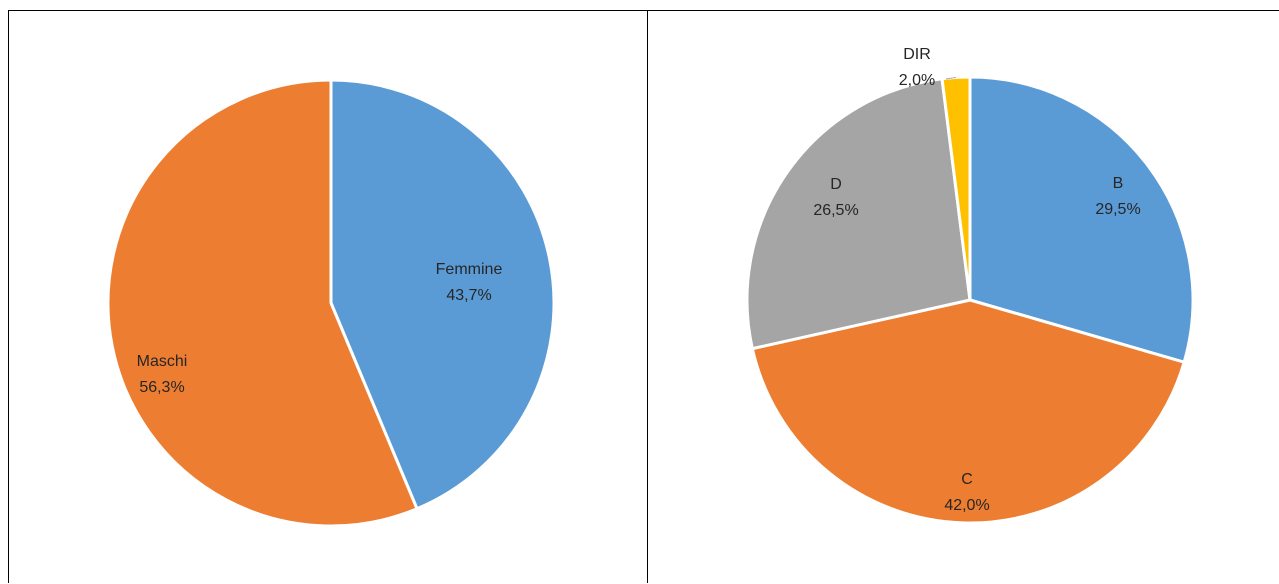 The image size is (1279, 584). What do you see at coordinates (917, 80) in the screenshot?
I see `slice-value-dir: 2,0%` at bounding box center [917, 80].